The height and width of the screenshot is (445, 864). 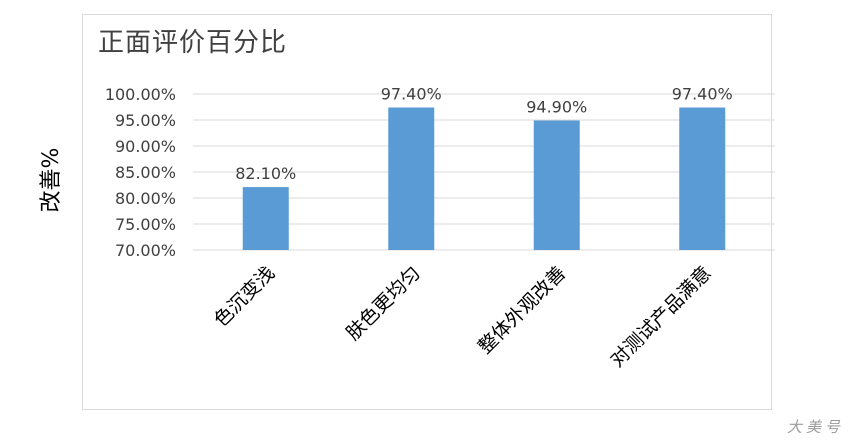 What do you see at coordinates (522, 310) in the screenshot?
I see `x-category-label: 整体外观改善` at bounding box center [522, 310].